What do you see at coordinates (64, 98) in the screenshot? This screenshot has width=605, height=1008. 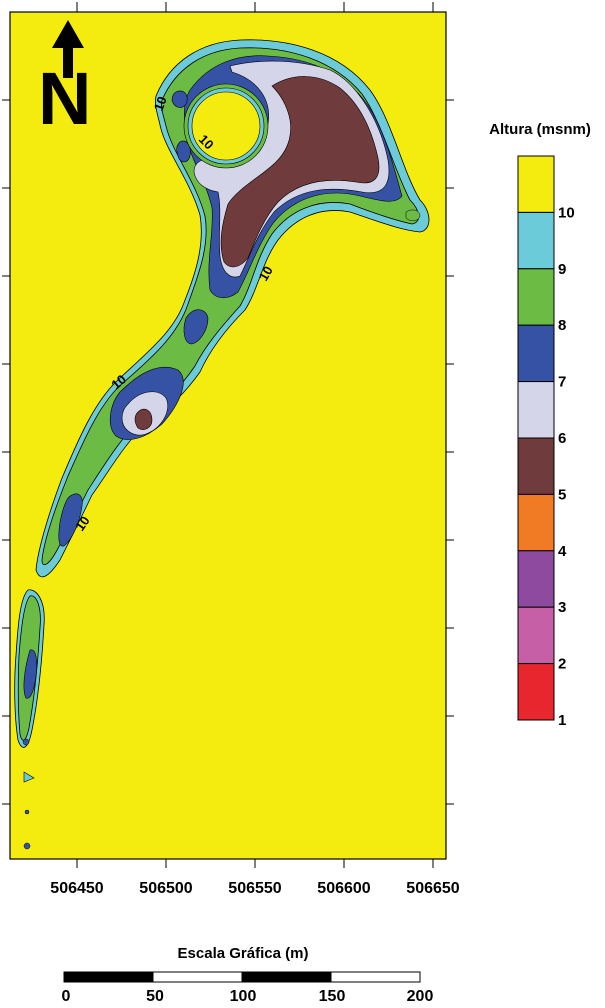 I see `north-letter: N` at bounding box center [64, 98].